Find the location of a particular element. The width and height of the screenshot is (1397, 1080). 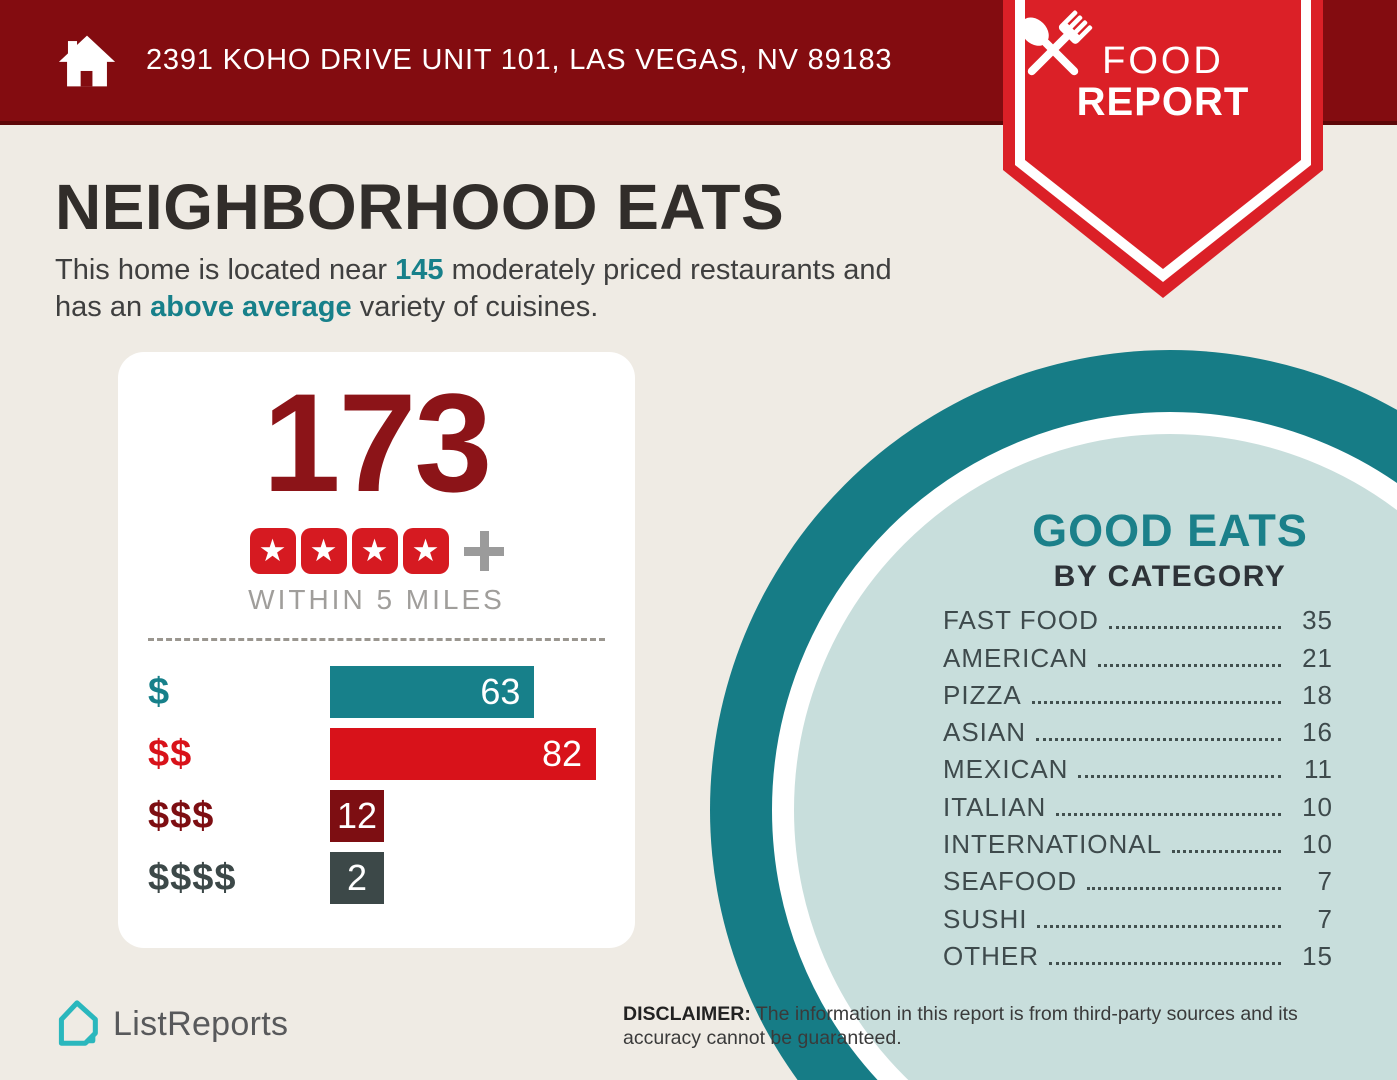

category-count: 18 is located at coordinates (1317, 694).